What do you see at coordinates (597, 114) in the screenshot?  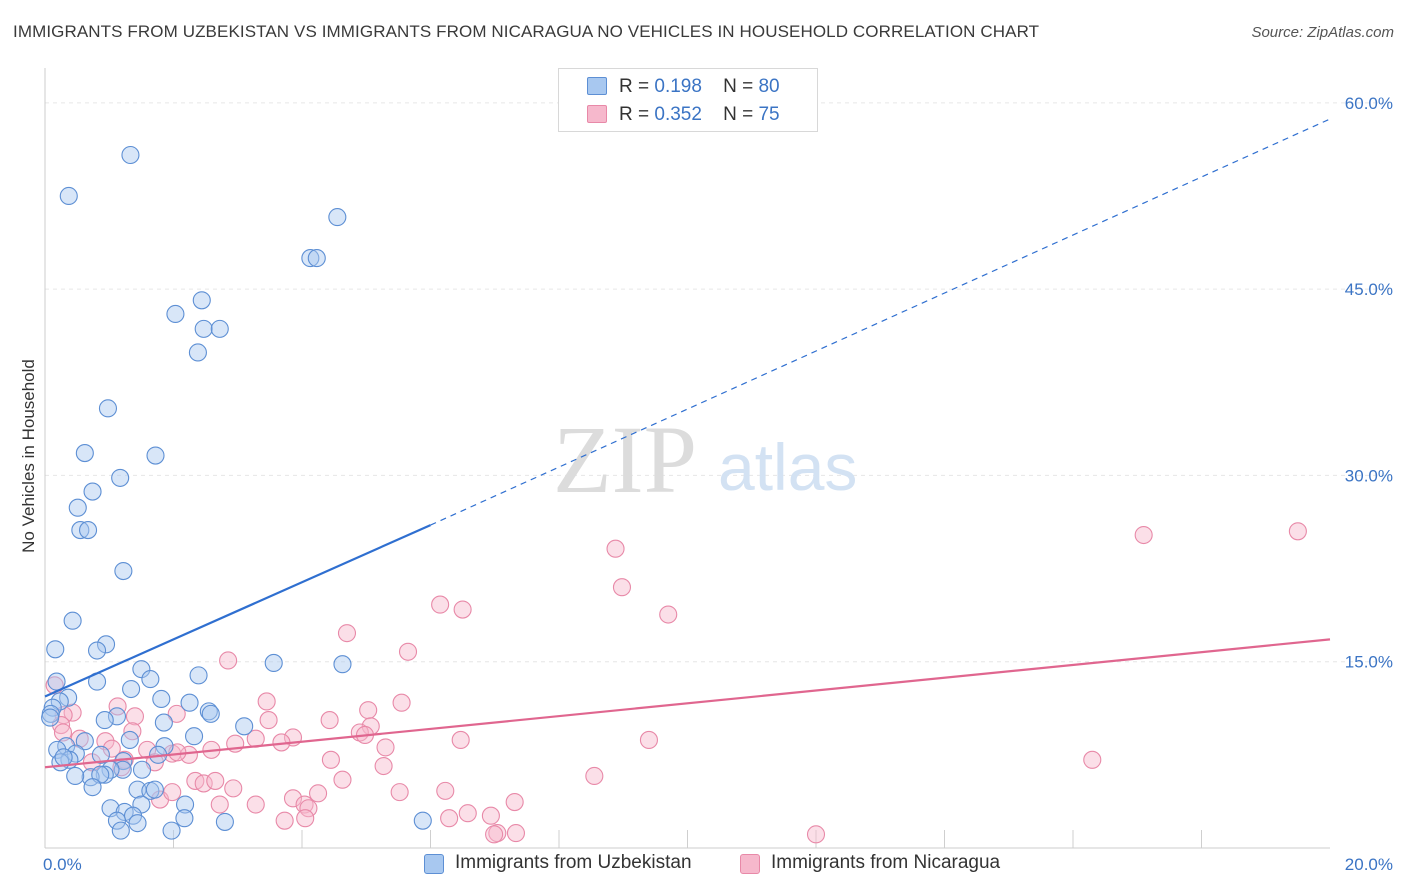 I see `legend-swatch-nicaragua` at bounding box center [597, 114].